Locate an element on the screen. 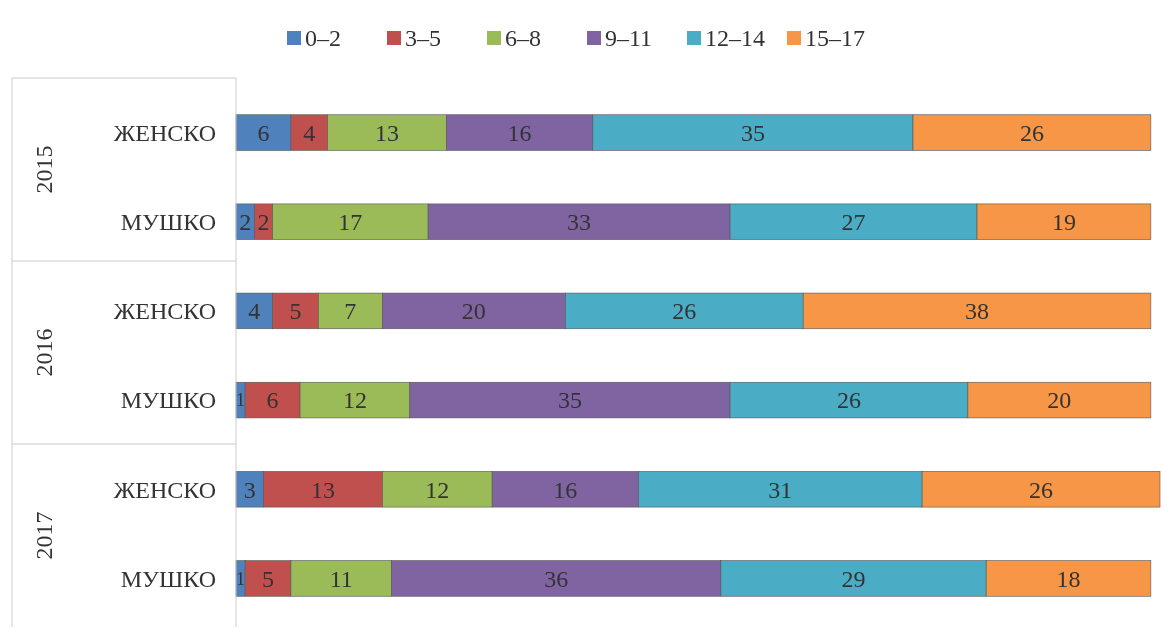 The image size is (1174, 635). data-label: 29 is located at coordinates (853, 578).